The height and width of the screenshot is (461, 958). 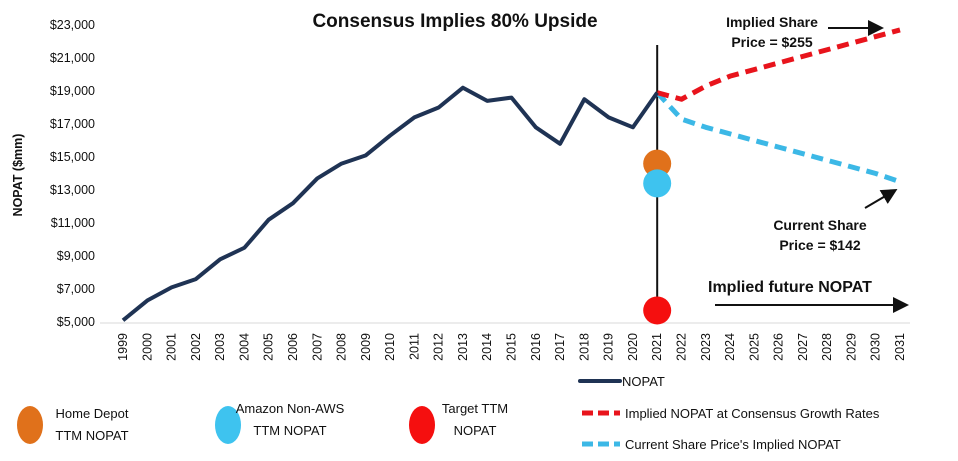 I want to click on y-tick-label: $17,000, so click(x=72, y=124).